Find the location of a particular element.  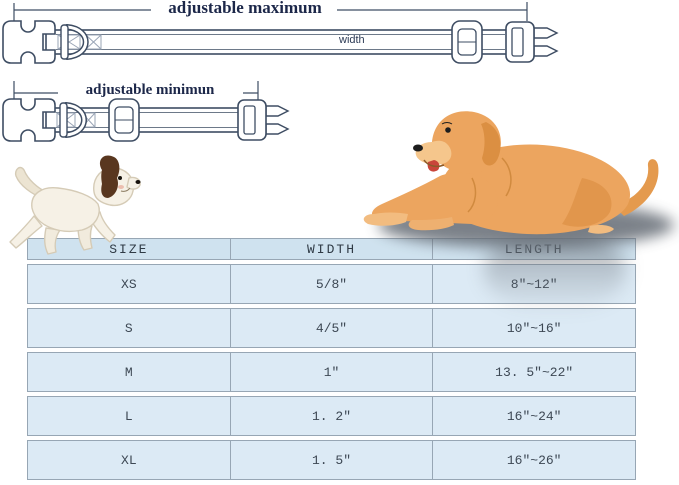

cell-width: 4/5" is located at coordinates (332, 328).